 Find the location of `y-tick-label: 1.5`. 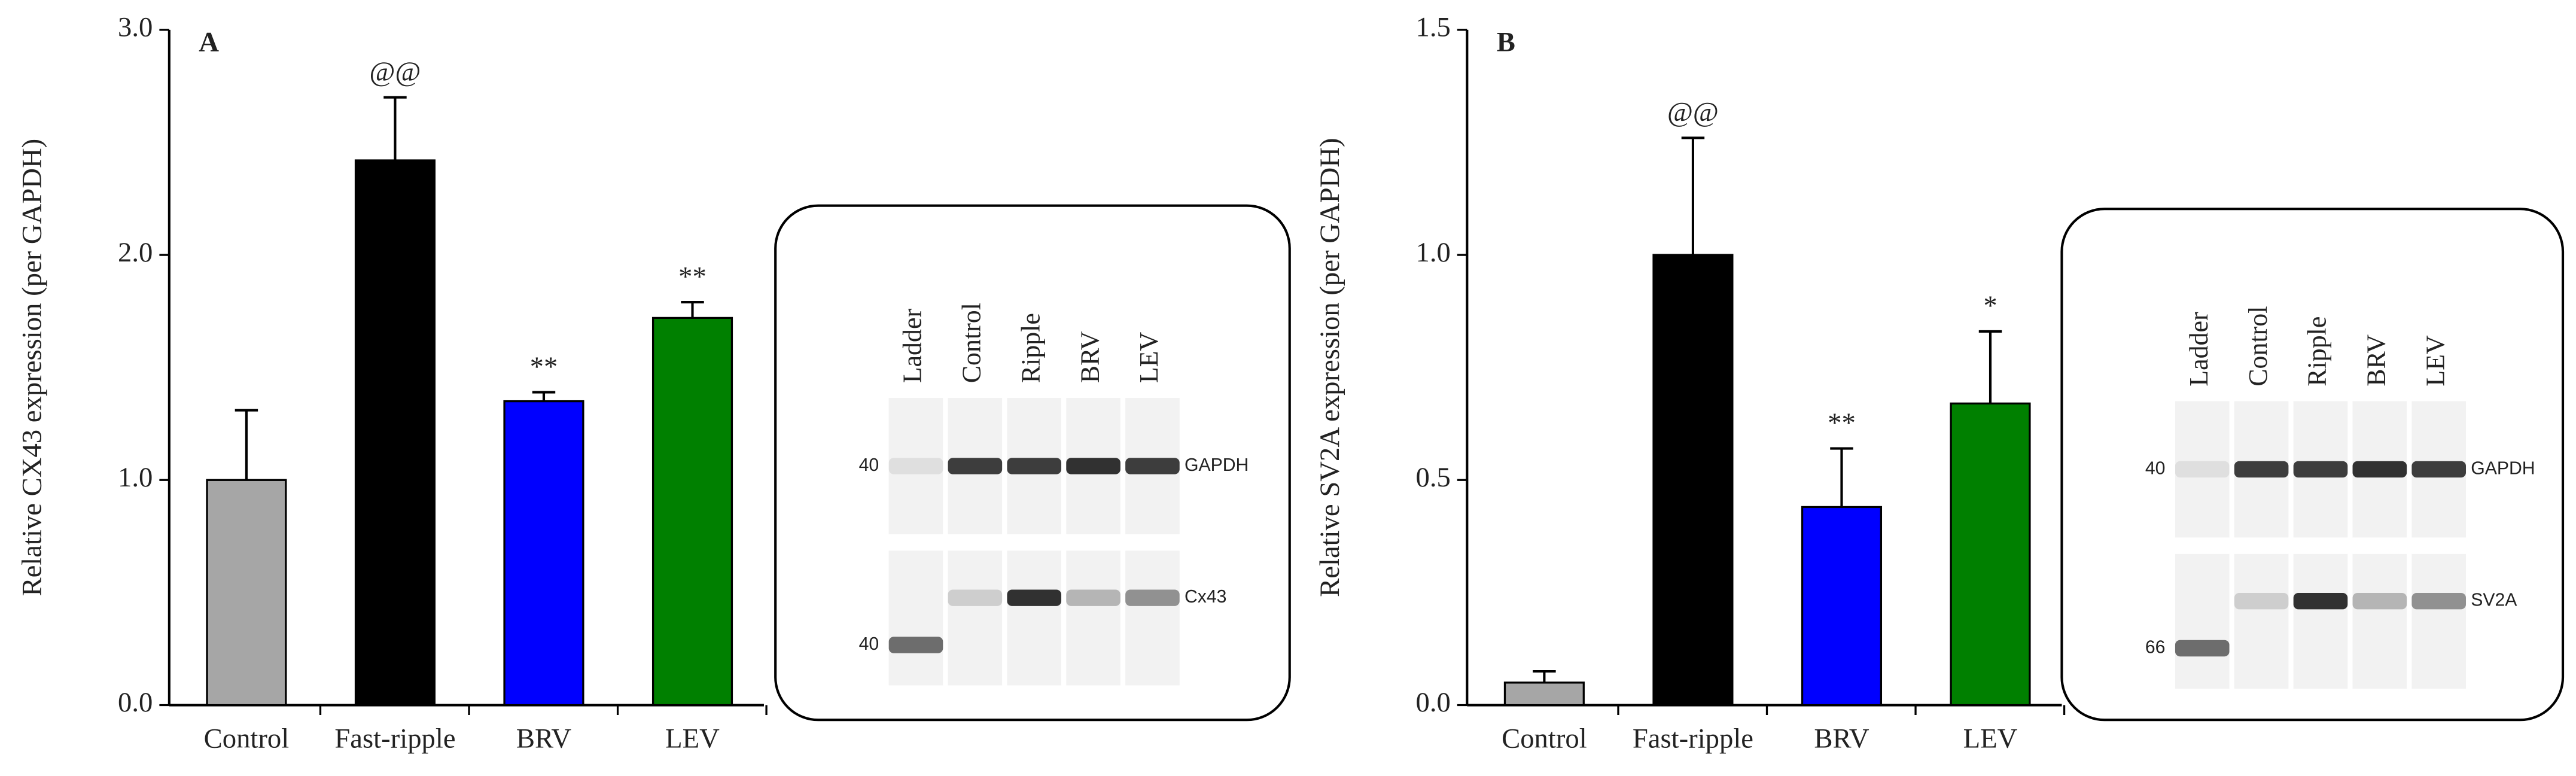

y-tick-label: 1.5 is located at coordinates (1433, 28).